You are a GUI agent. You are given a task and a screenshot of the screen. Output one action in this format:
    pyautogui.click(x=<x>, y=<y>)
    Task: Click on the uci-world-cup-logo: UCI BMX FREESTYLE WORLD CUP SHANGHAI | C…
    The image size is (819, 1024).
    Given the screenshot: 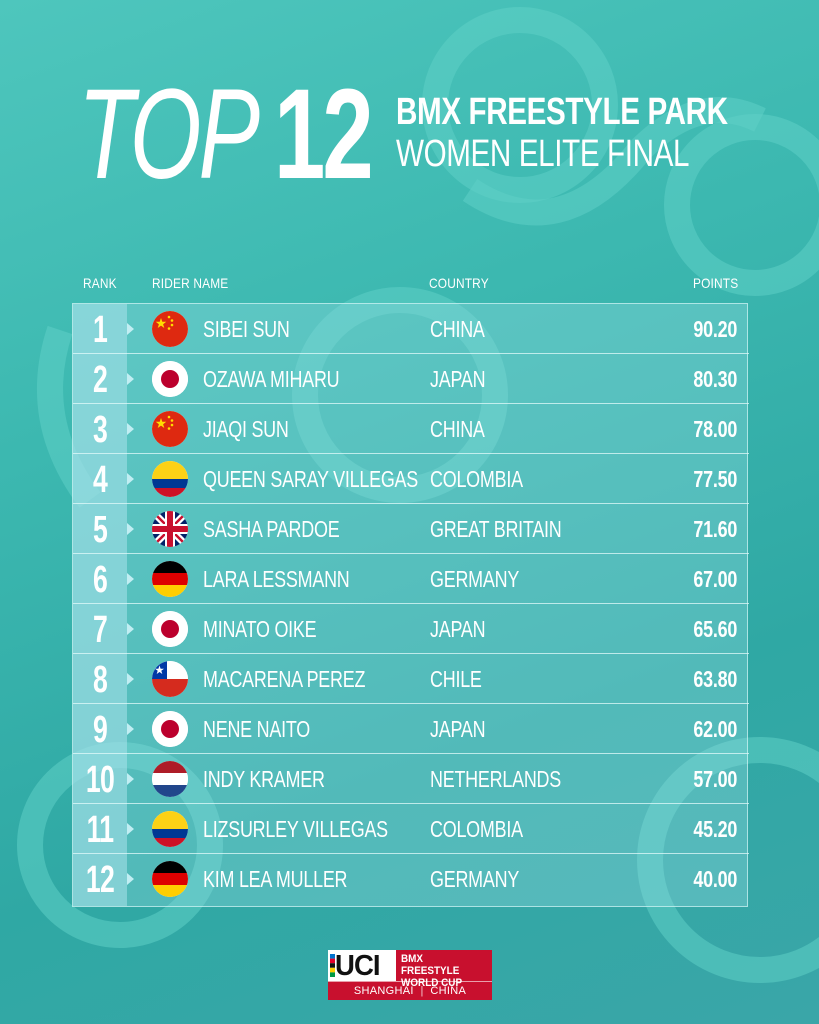 What is the action you would take?
    pyautogui.click(x=410, y=975)
    